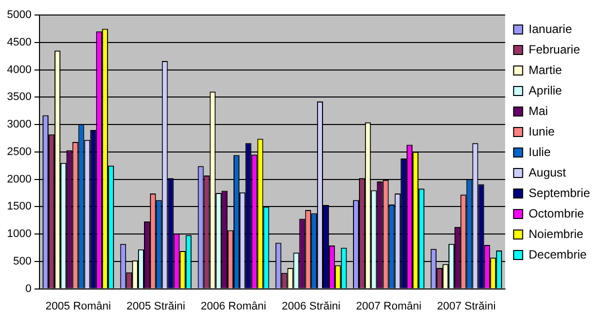 Image resolution: width=604 pixels, height=320 pixels. I want to click on legend-label: Ianuarie, so click(550, 29).